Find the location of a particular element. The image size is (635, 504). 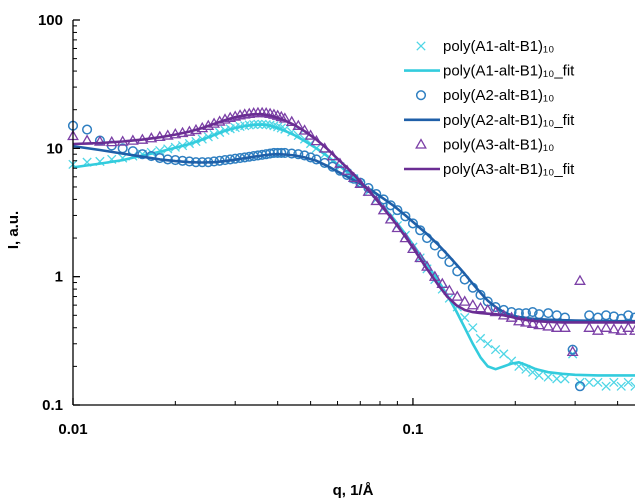

x-tick-label: 0.1 is located at coordinates (413, 429).